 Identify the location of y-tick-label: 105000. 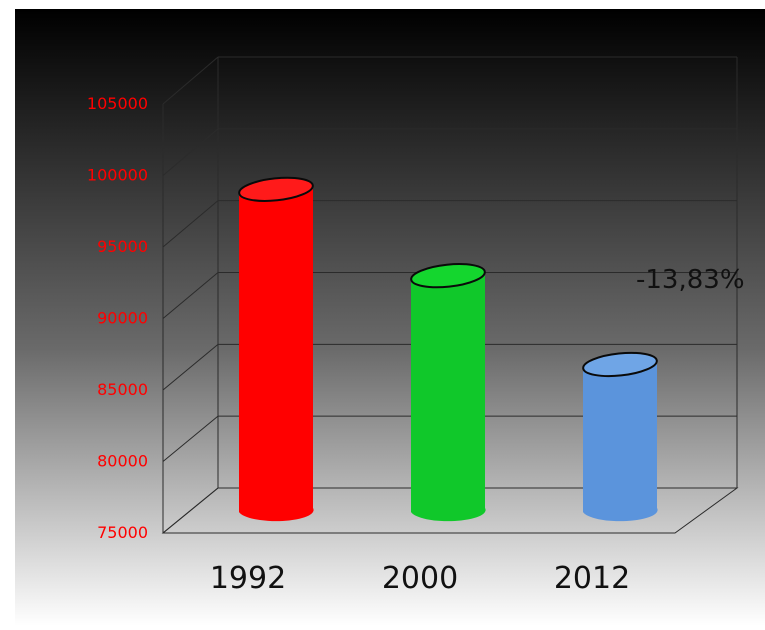
(117, 103).